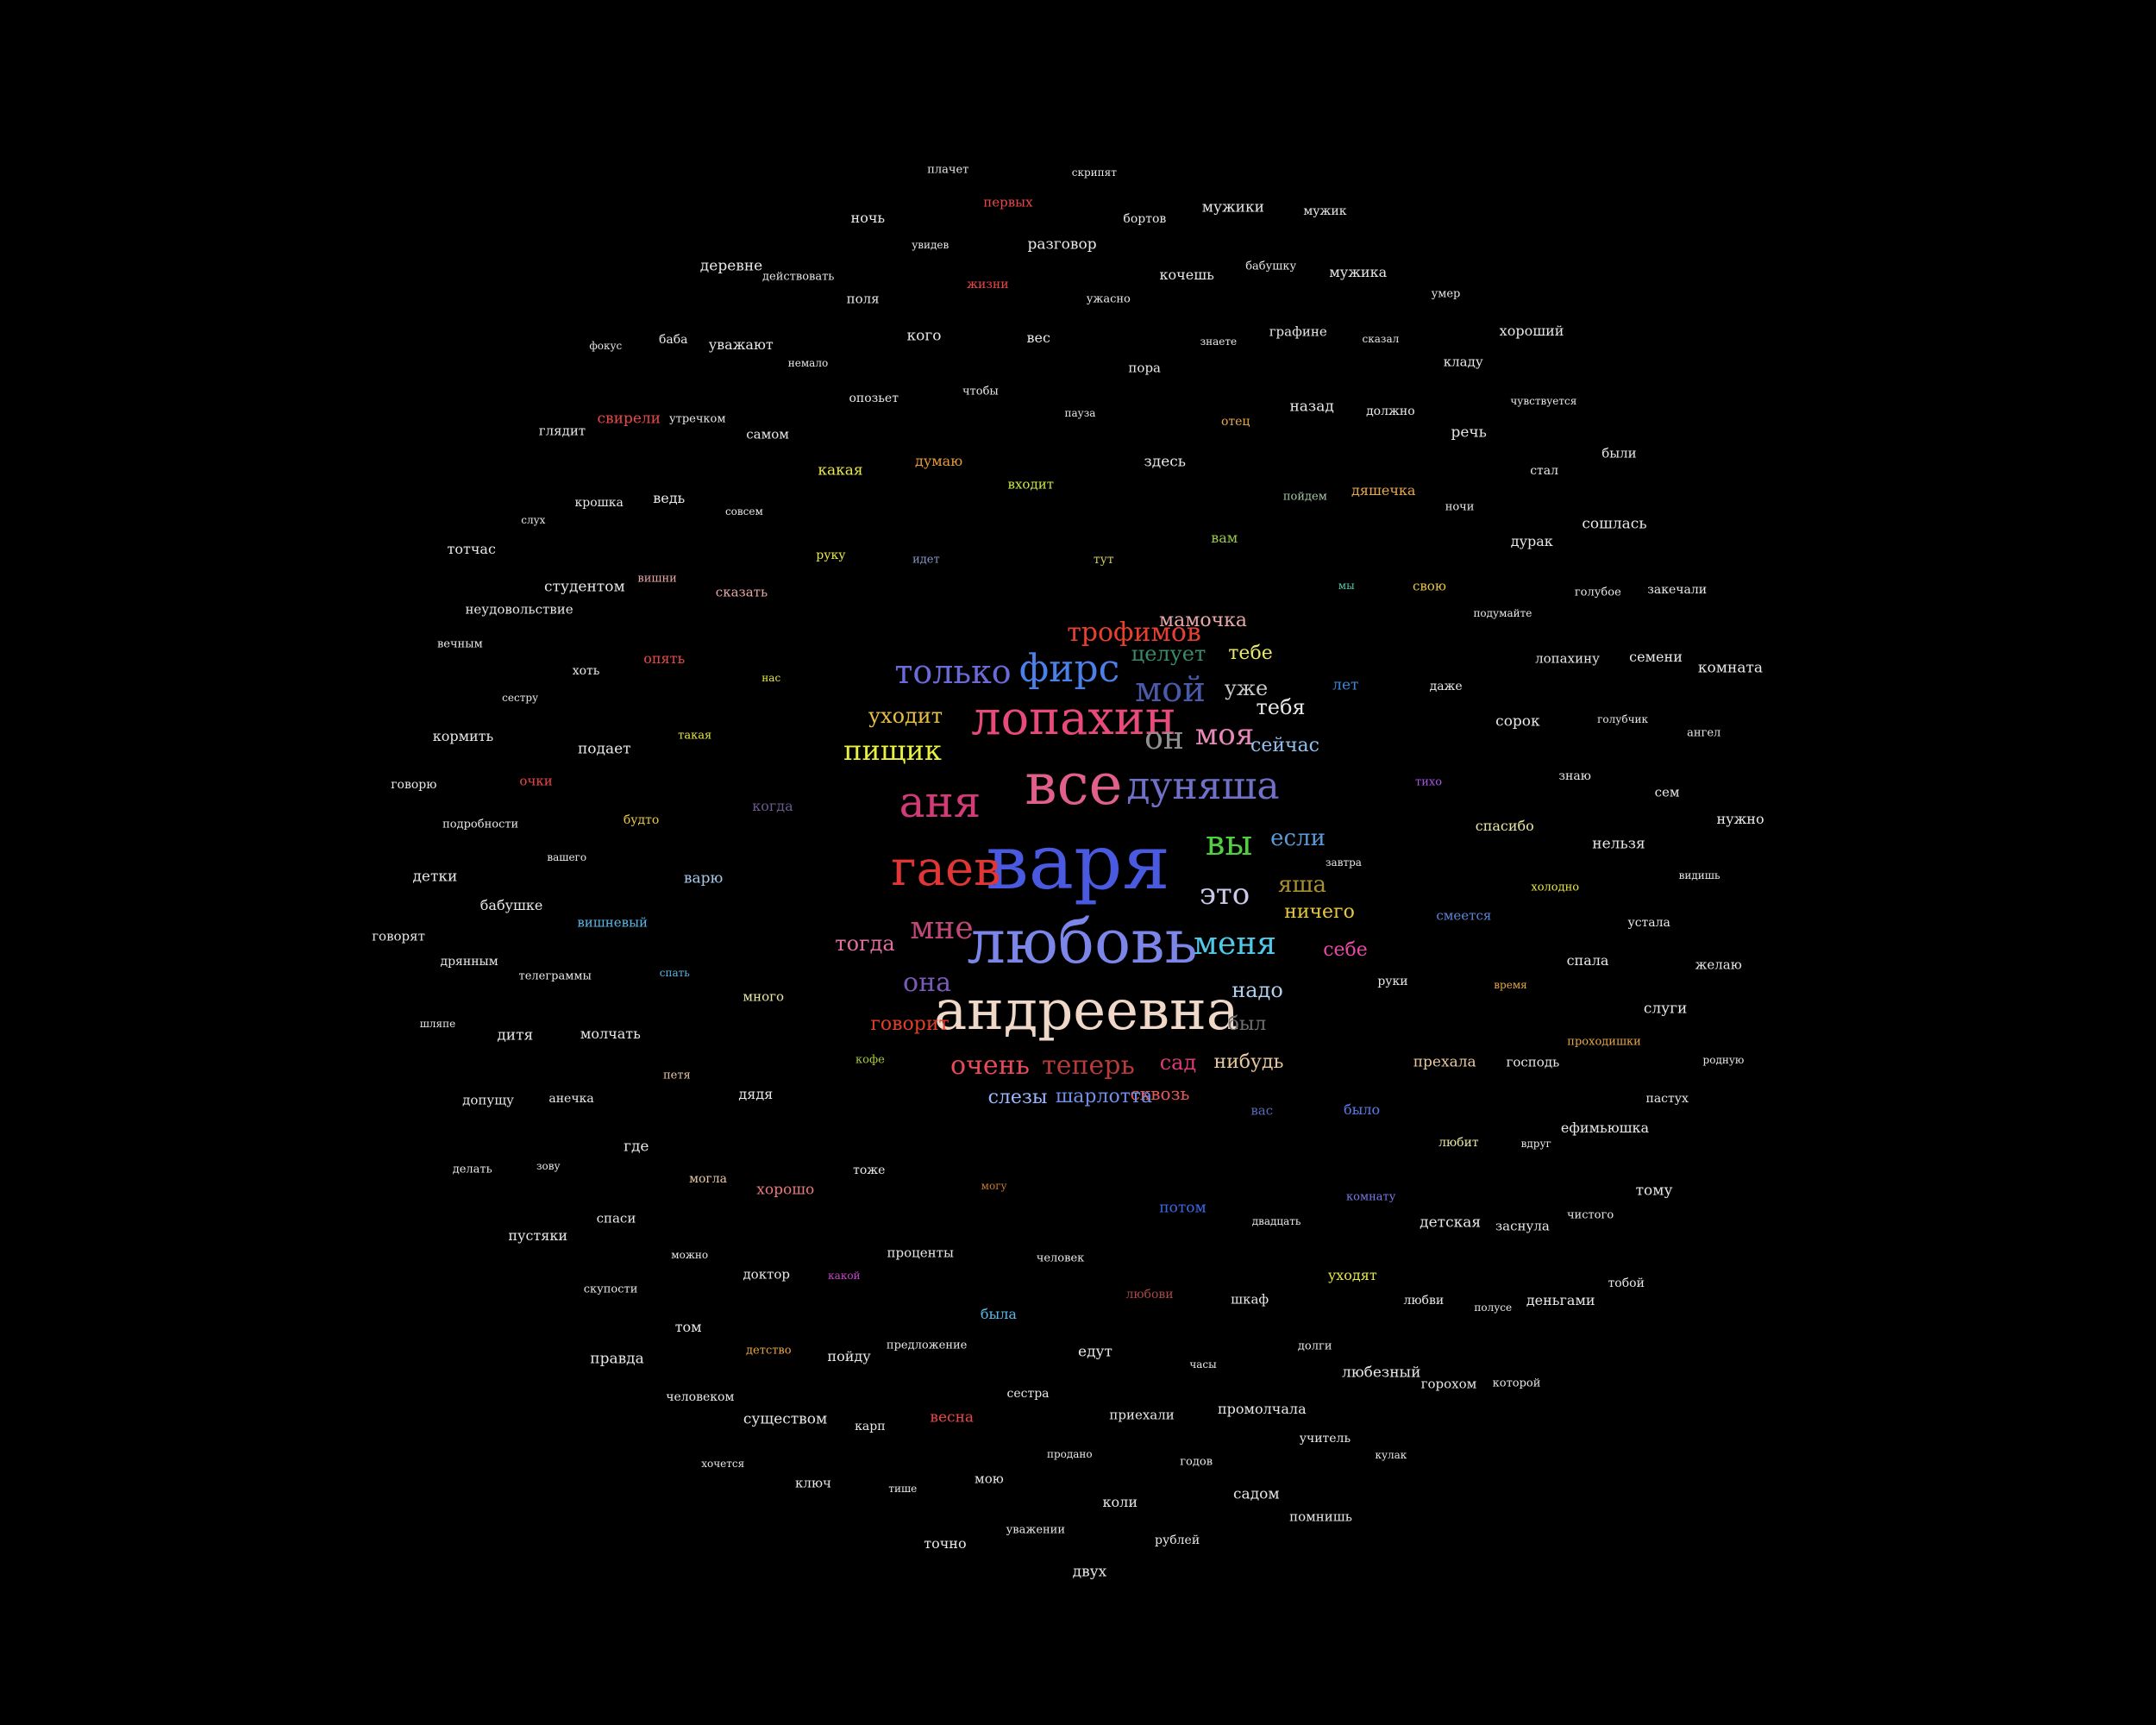  I want to click on cloud-word: господь, so click(1533, 1062).